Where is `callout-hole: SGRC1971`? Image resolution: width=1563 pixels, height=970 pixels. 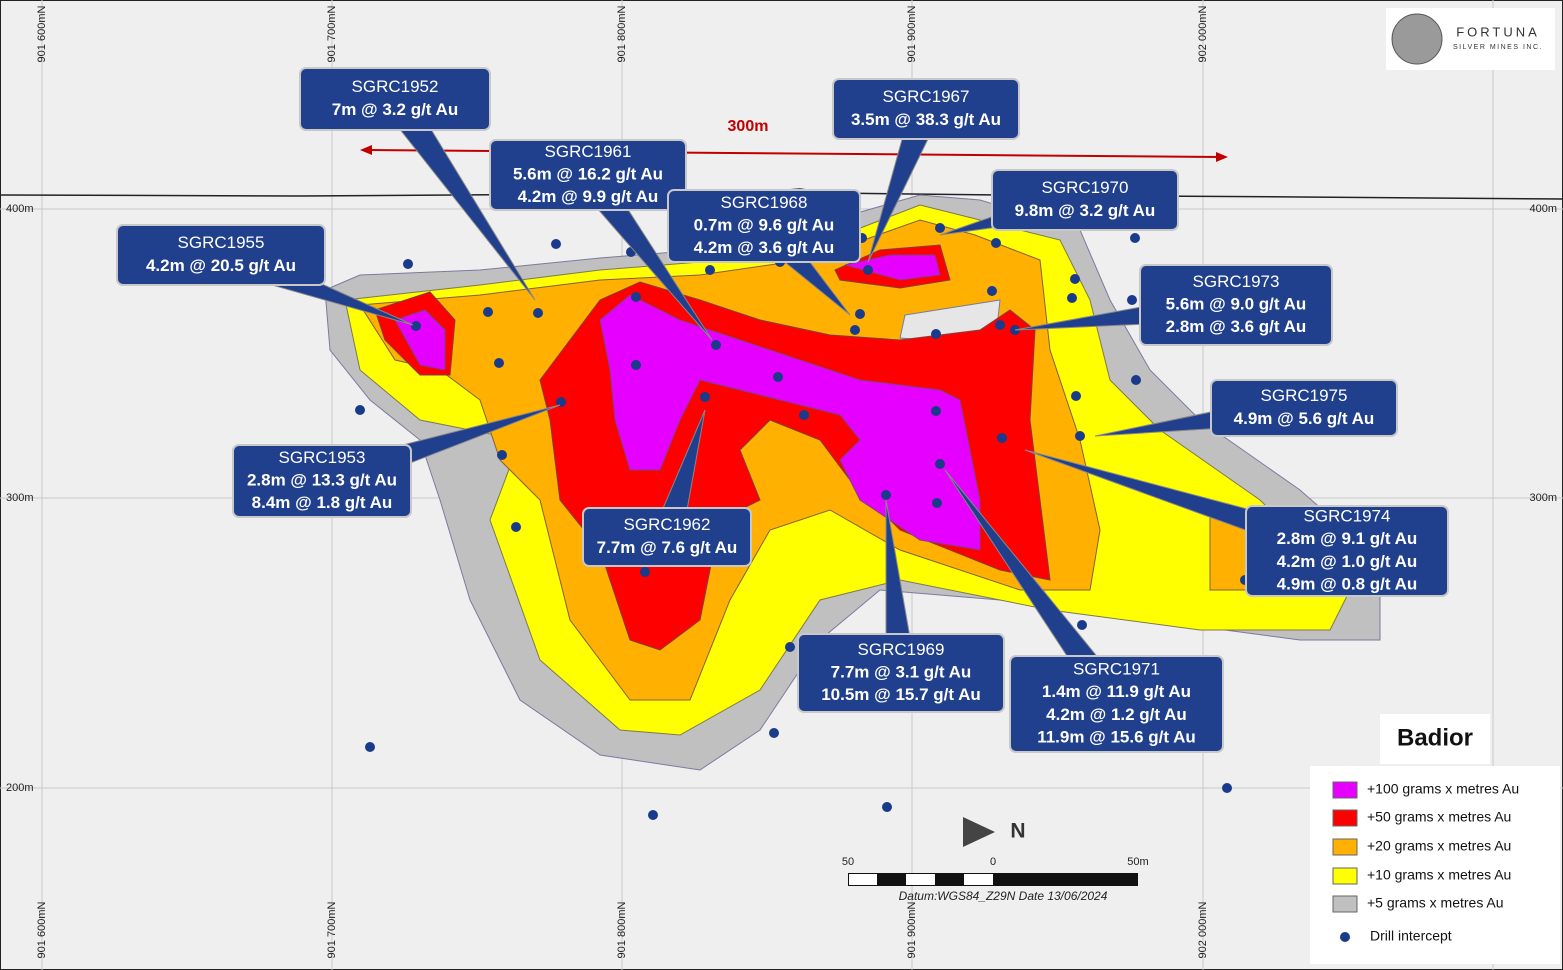
callout-hole: SGRC1971 is located at coordinates (1116, 669).